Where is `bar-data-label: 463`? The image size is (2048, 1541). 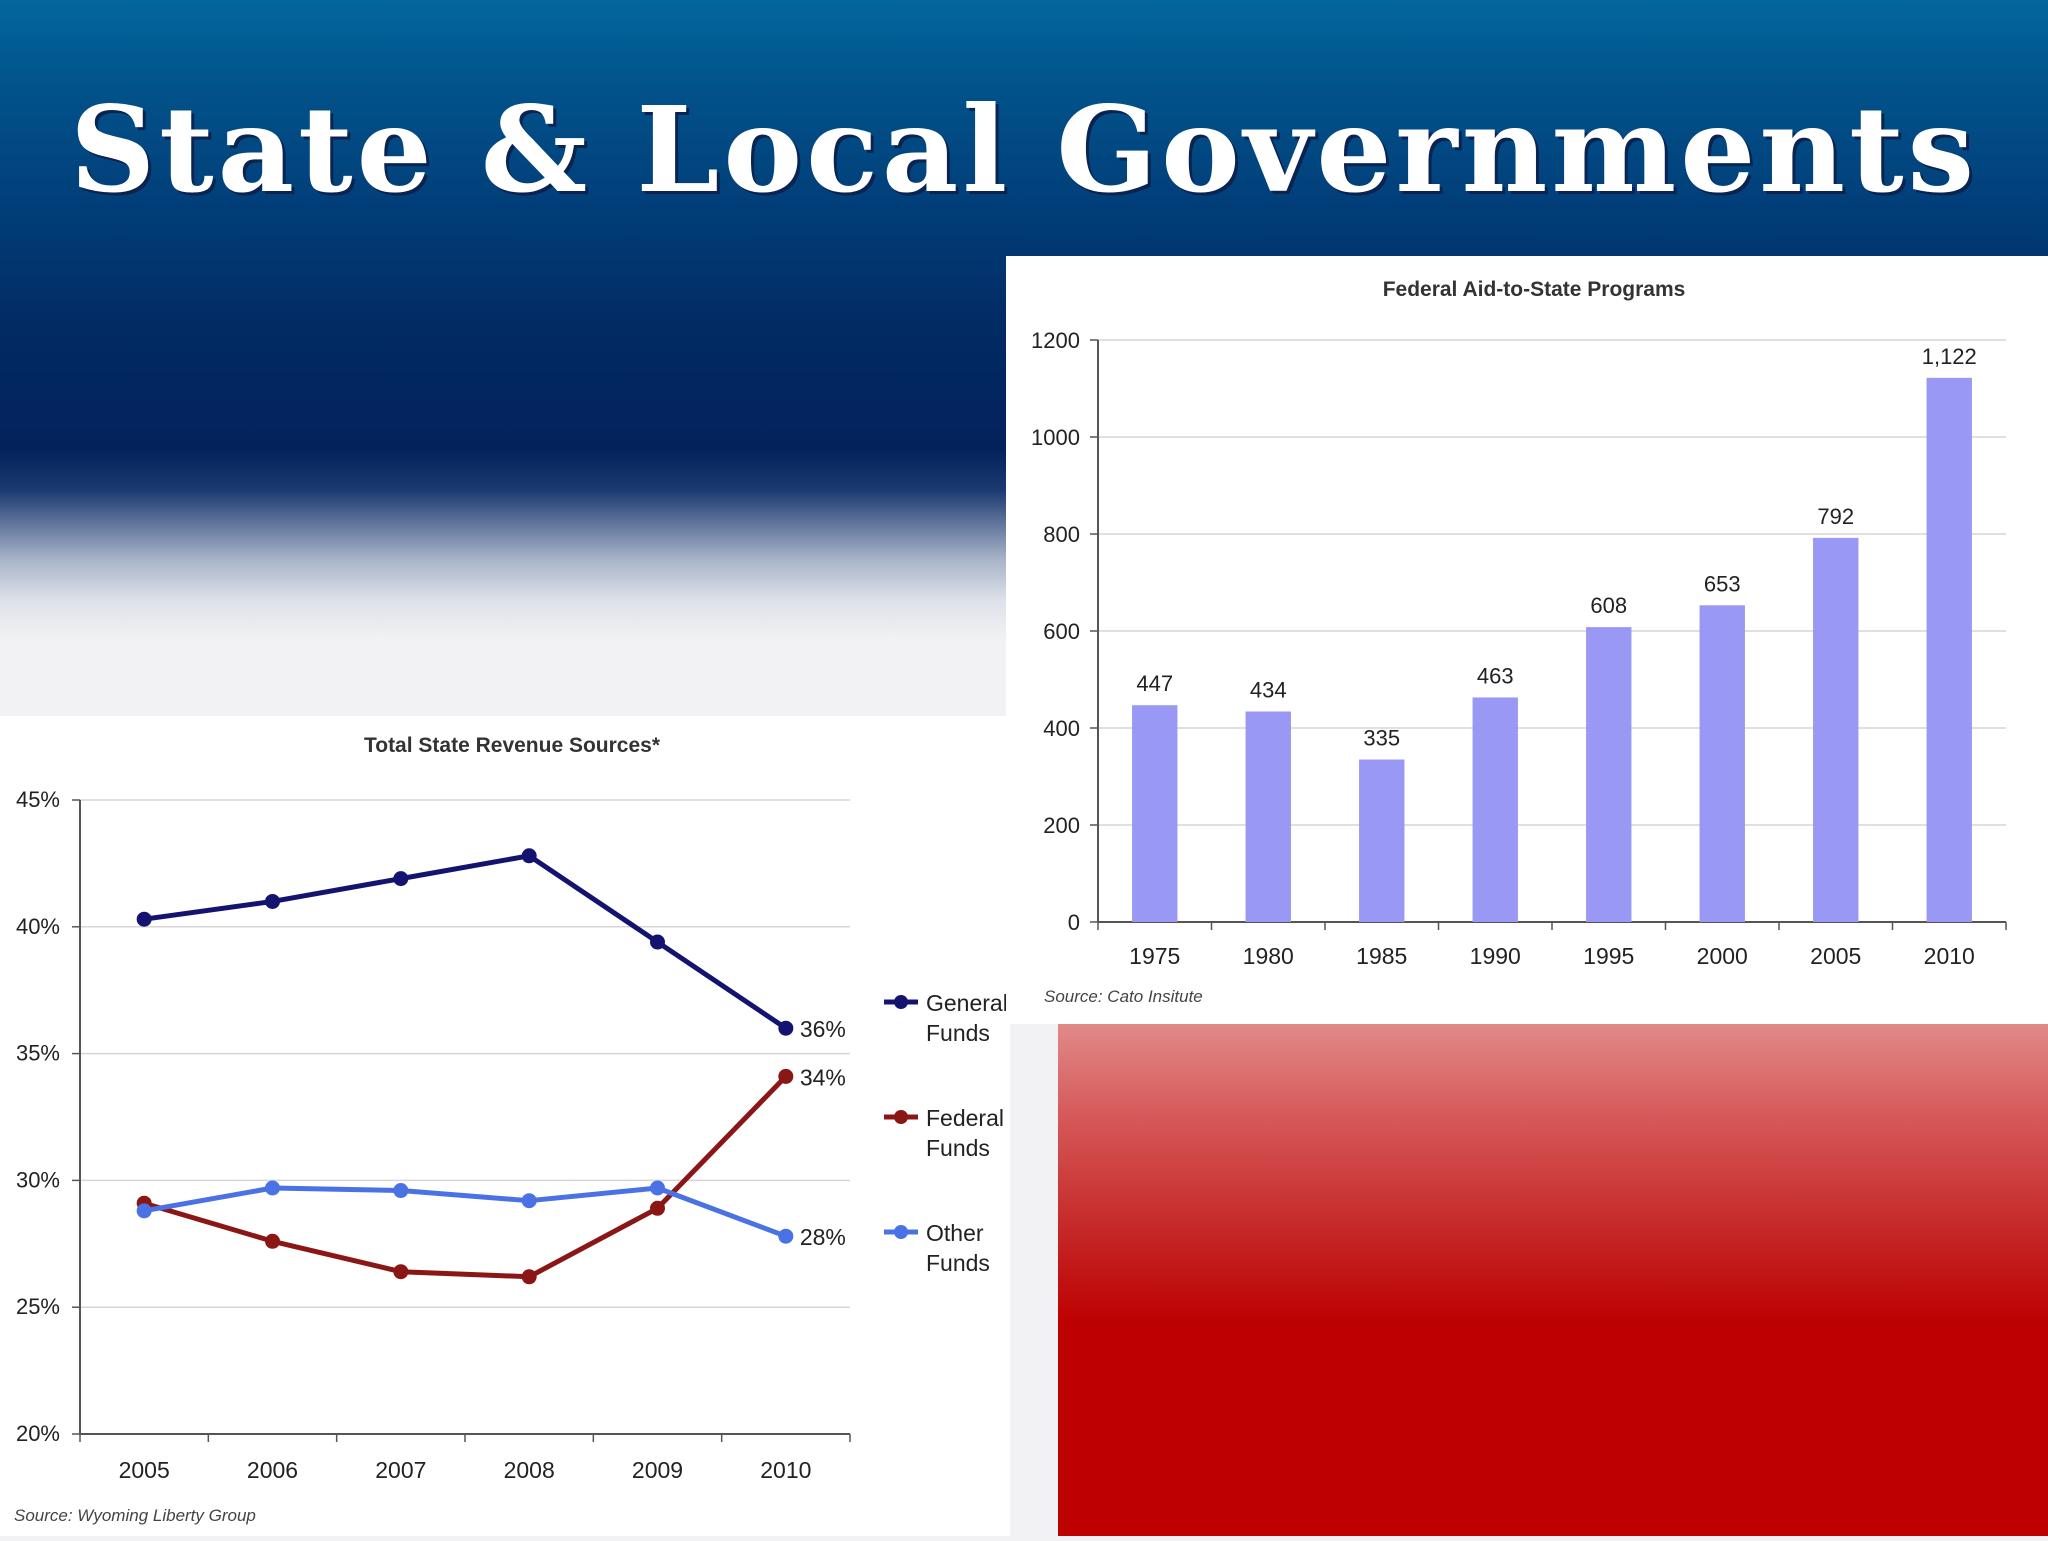 bar-data-label: 463 is located at coordinates (1495, 675).